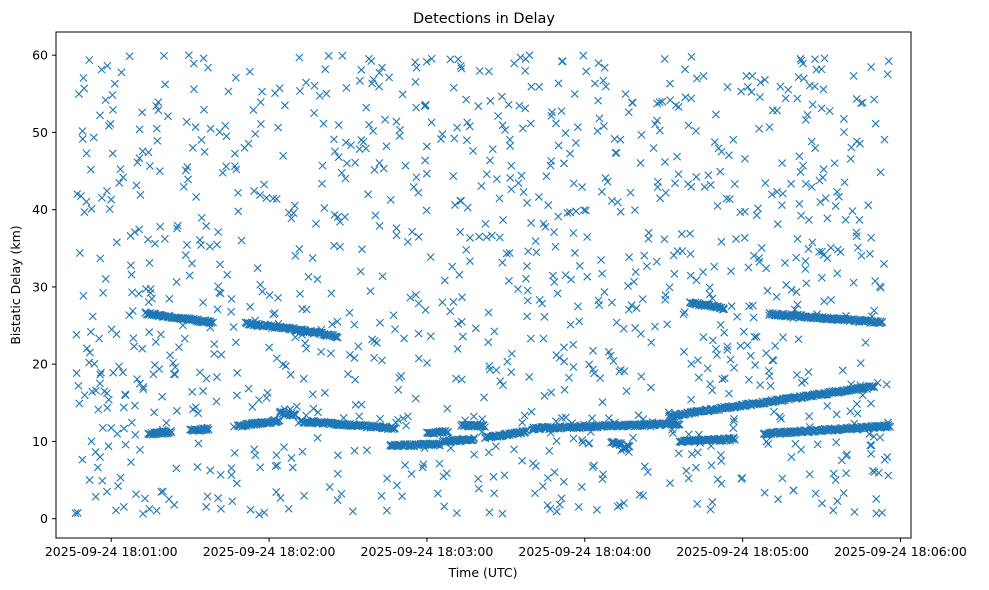 This screenshot has width=989, height=590. What do you see at coordinates (427, 551) in the screenshot?
I see `x-tick-label: 2025-09-24 18:03:00` at bounding box center [427, 551].